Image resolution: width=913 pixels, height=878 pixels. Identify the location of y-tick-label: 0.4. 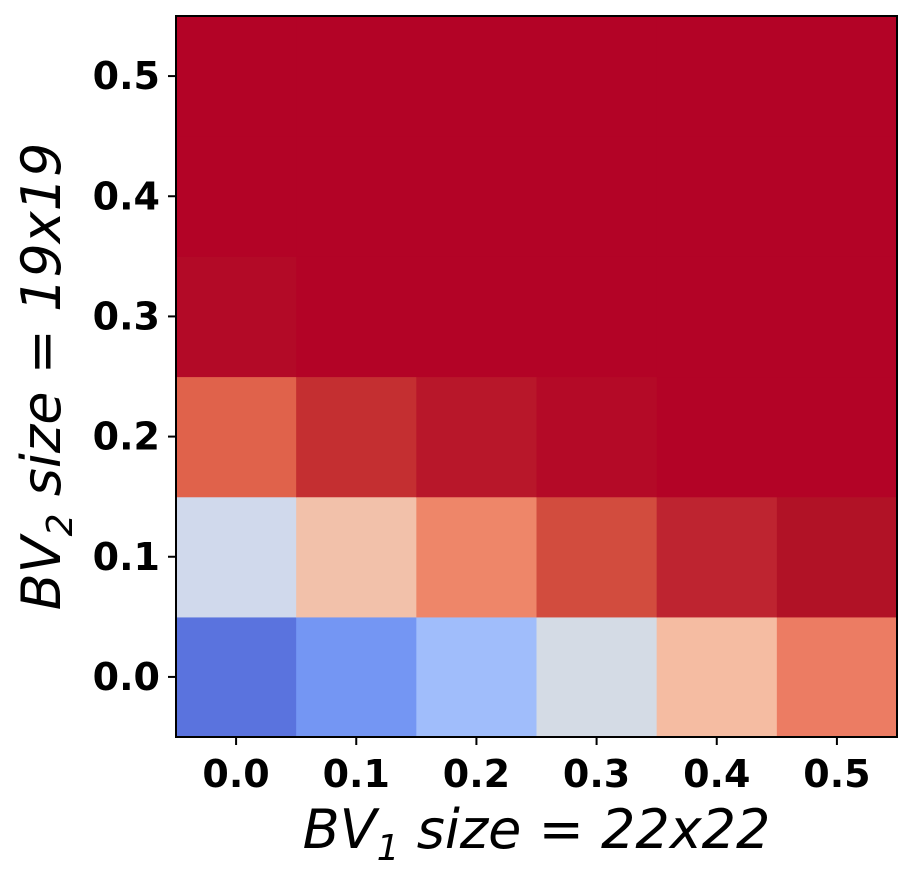
(126, 196).